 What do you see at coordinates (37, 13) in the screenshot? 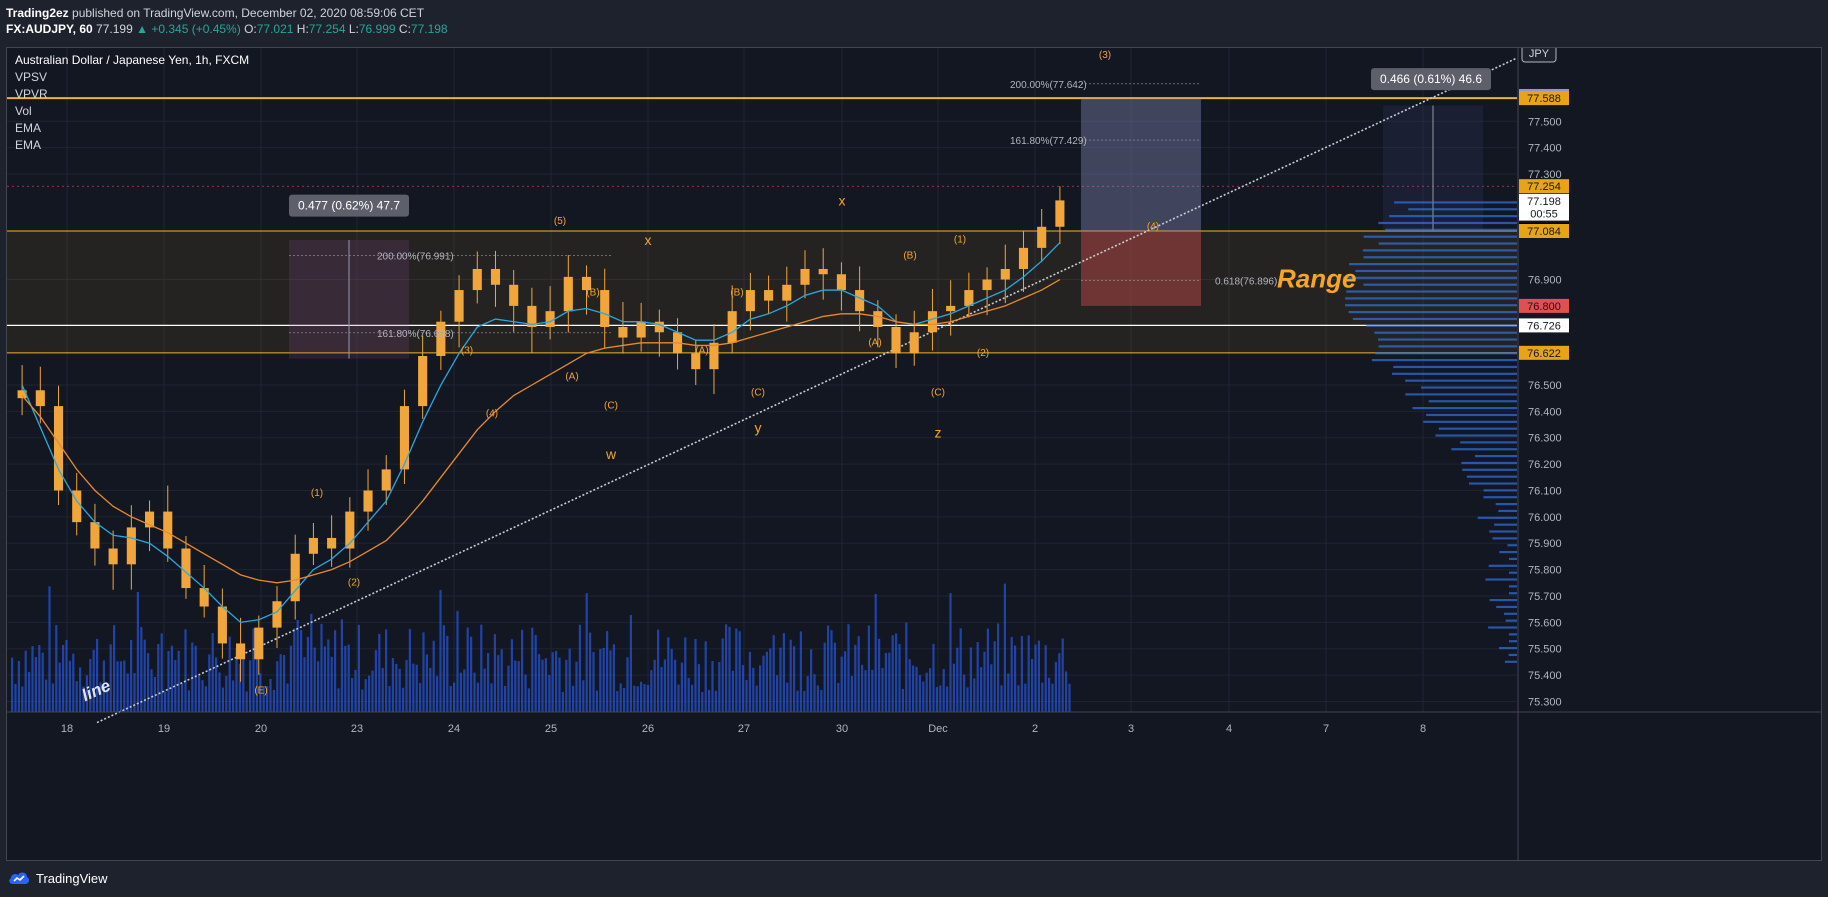
I see `author-name: Trading2ez` at bounding box center [37, 13].